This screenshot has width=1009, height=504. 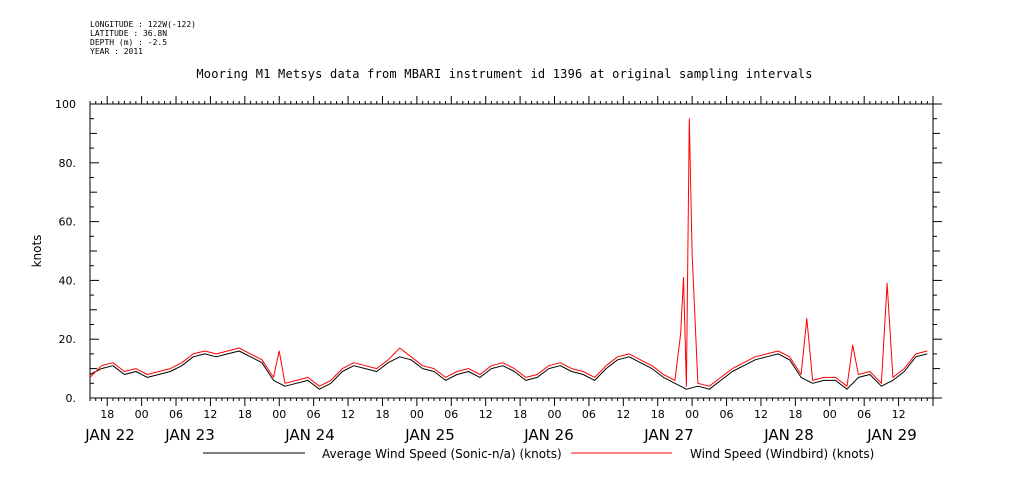 I want to click on y-tick-label: 100, so click(x=65, y=104).